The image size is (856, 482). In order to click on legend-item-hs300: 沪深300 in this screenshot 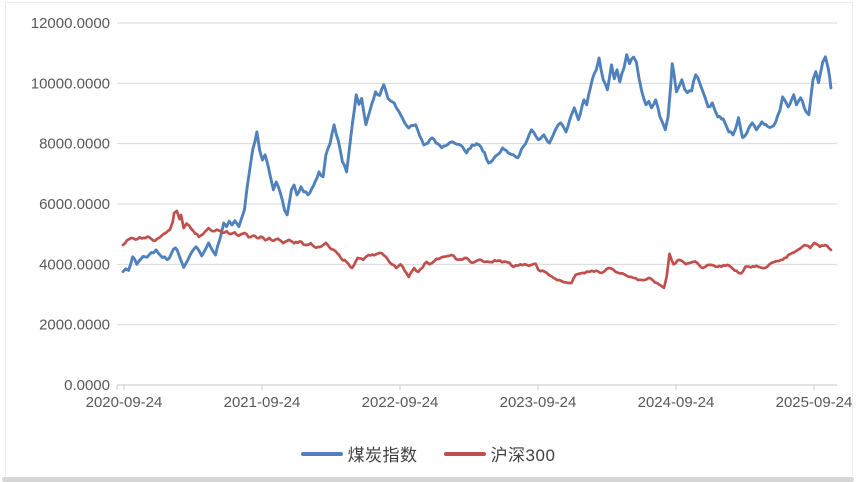, I will do `click(499, 453)`.